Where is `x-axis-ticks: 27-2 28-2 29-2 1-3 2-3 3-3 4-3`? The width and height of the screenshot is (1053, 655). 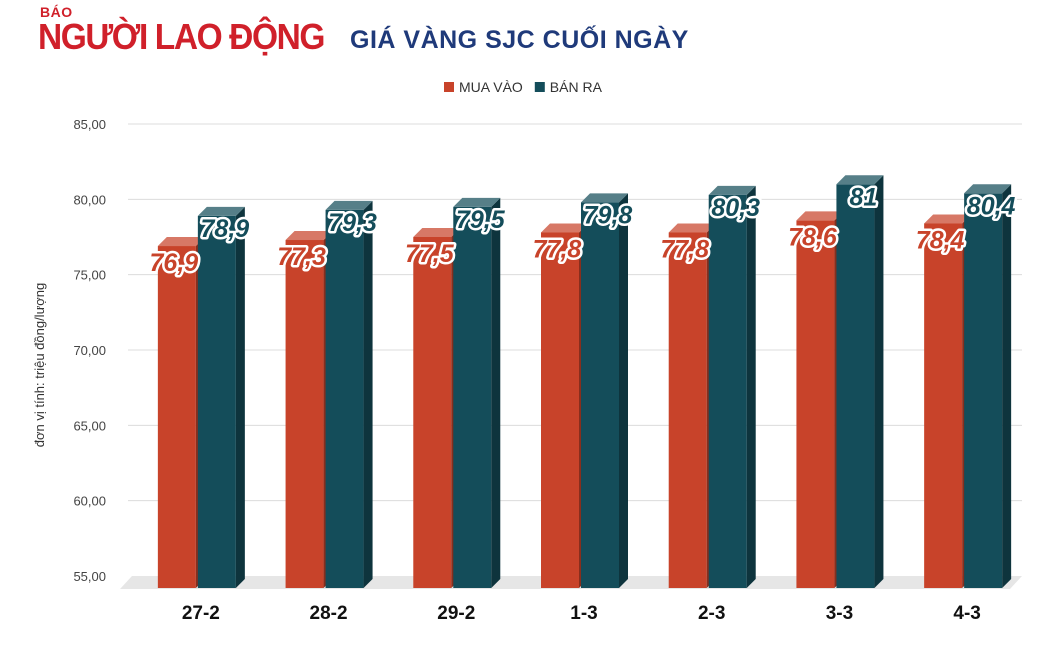
x-axis-ticks: 27-2 28-2 29-2 1-3 2-3 3-3 4-3 is located at coordinates (581, 613).